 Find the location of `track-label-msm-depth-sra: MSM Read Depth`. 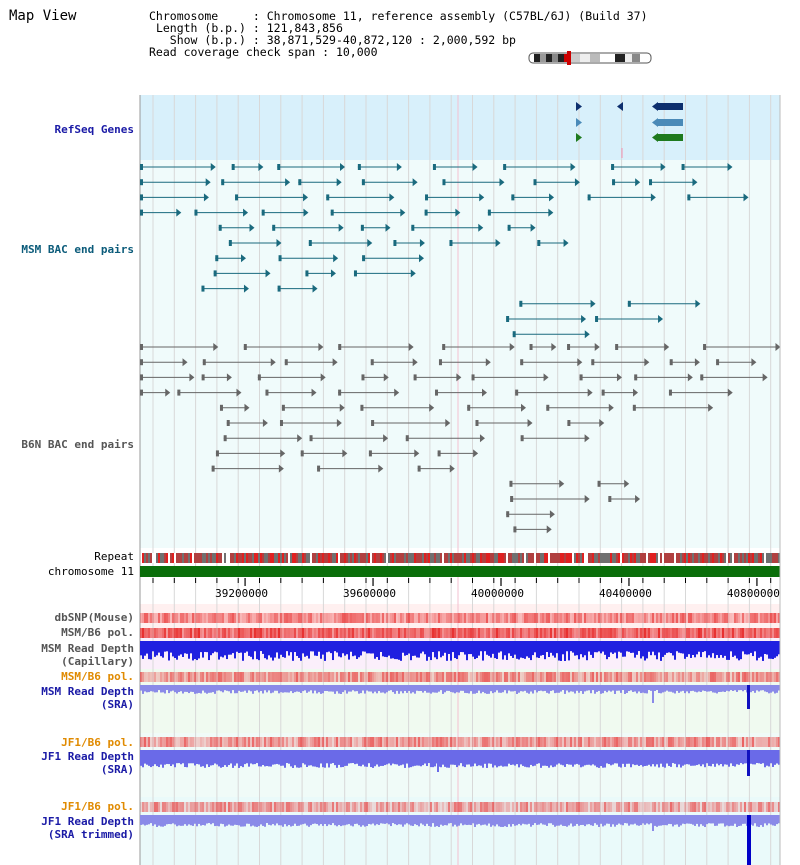

track-label-msm-depth-sra: MSM Read Depth is located at coordinates (87, 691).